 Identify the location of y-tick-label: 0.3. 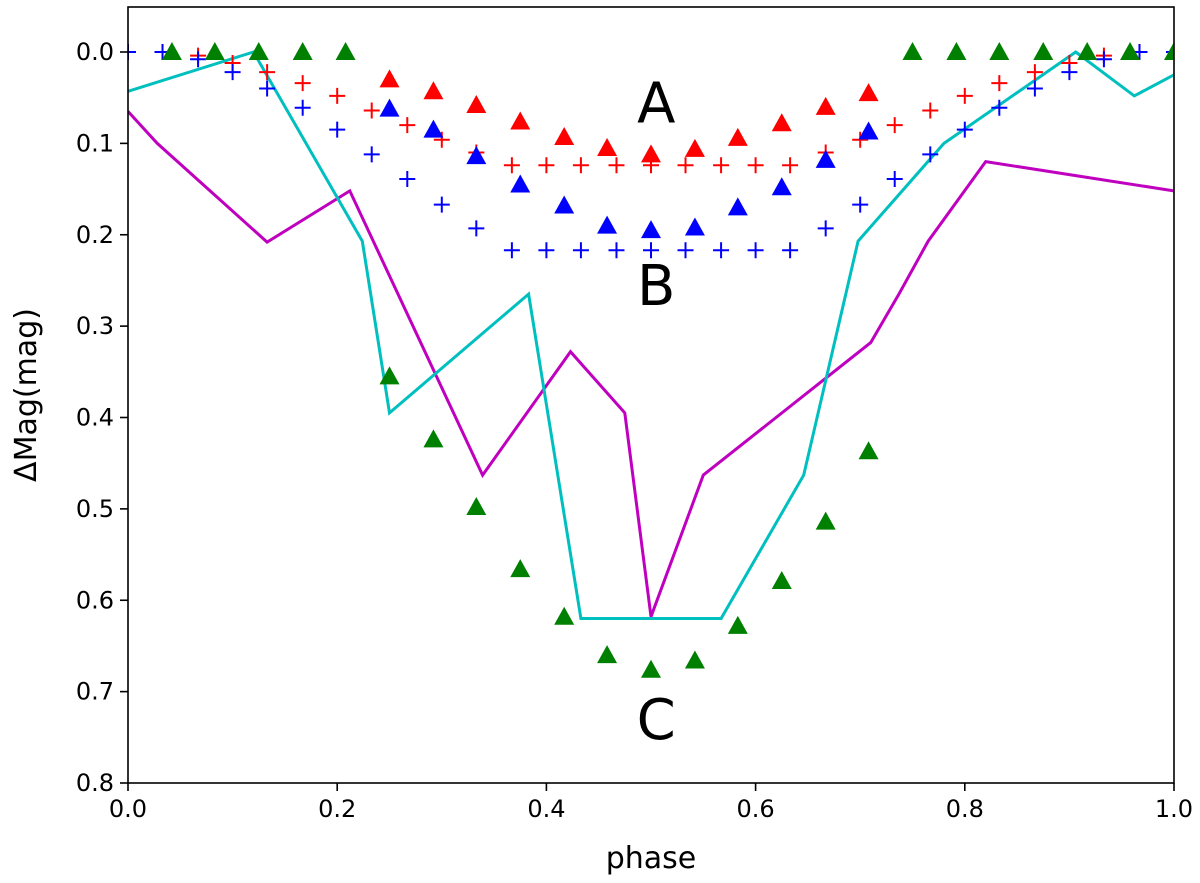
(95, 326).